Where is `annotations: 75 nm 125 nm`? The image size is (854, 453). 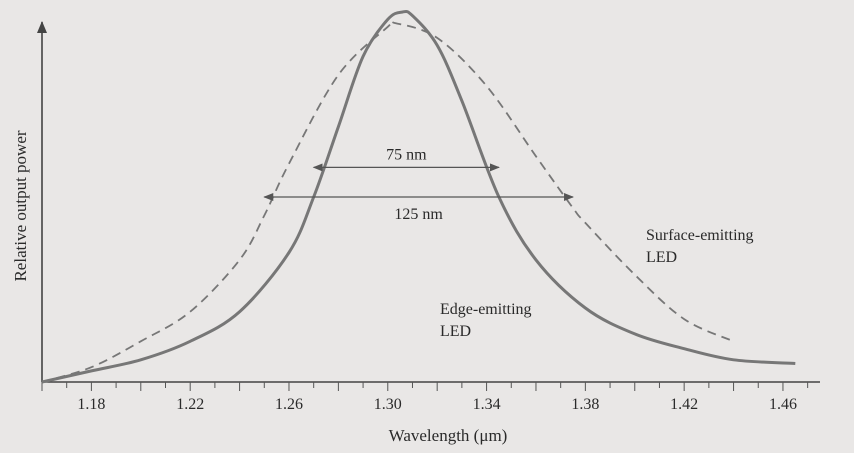 annotations: 75 nm 125 nm is located at coordinates (419, 184).